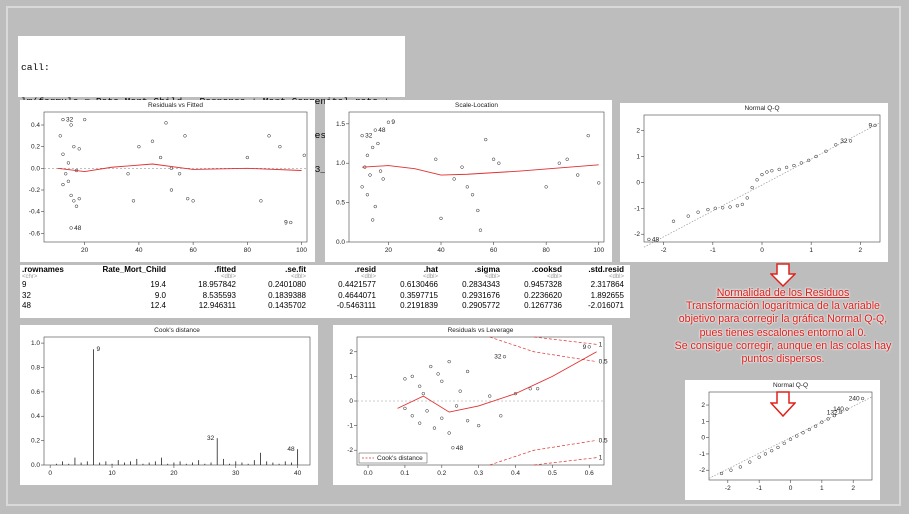 The image size is (909, 514). What do you see at coordinates (822, 488) in the screenshot?
I see `x-tick-label: 1` at bounding box center [822, 488].